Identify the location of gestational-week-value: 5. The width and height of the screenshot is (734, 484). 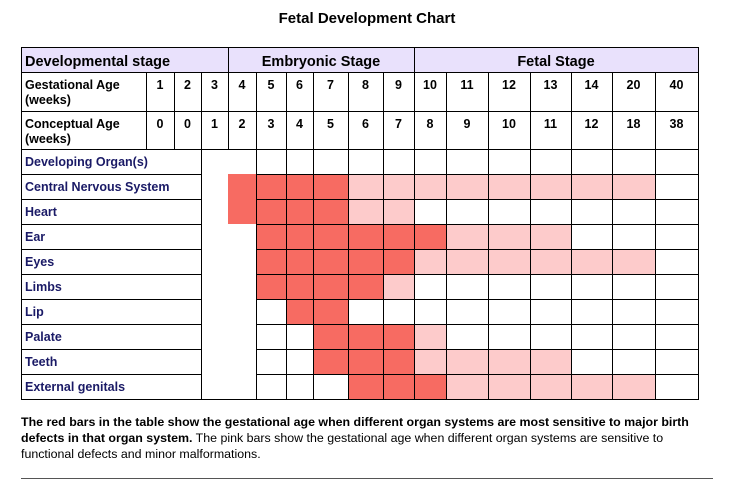
(271, 85).